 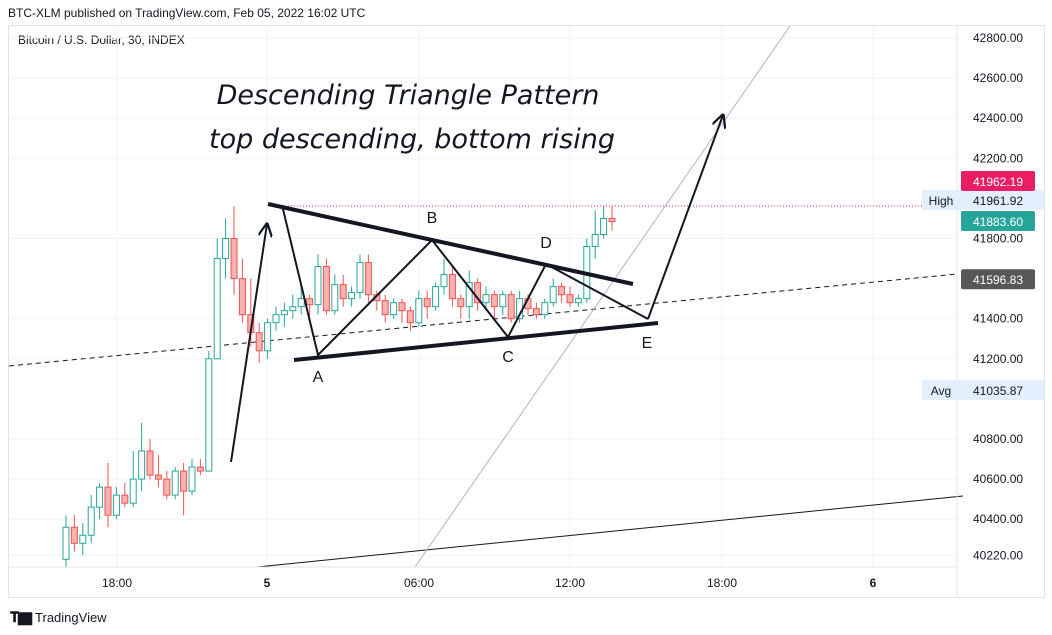 What do you see at coordinates (58, 617) in the screenshot?
I see `footer: 𝐓▇ TradingView` at bounding box center [58, 617].